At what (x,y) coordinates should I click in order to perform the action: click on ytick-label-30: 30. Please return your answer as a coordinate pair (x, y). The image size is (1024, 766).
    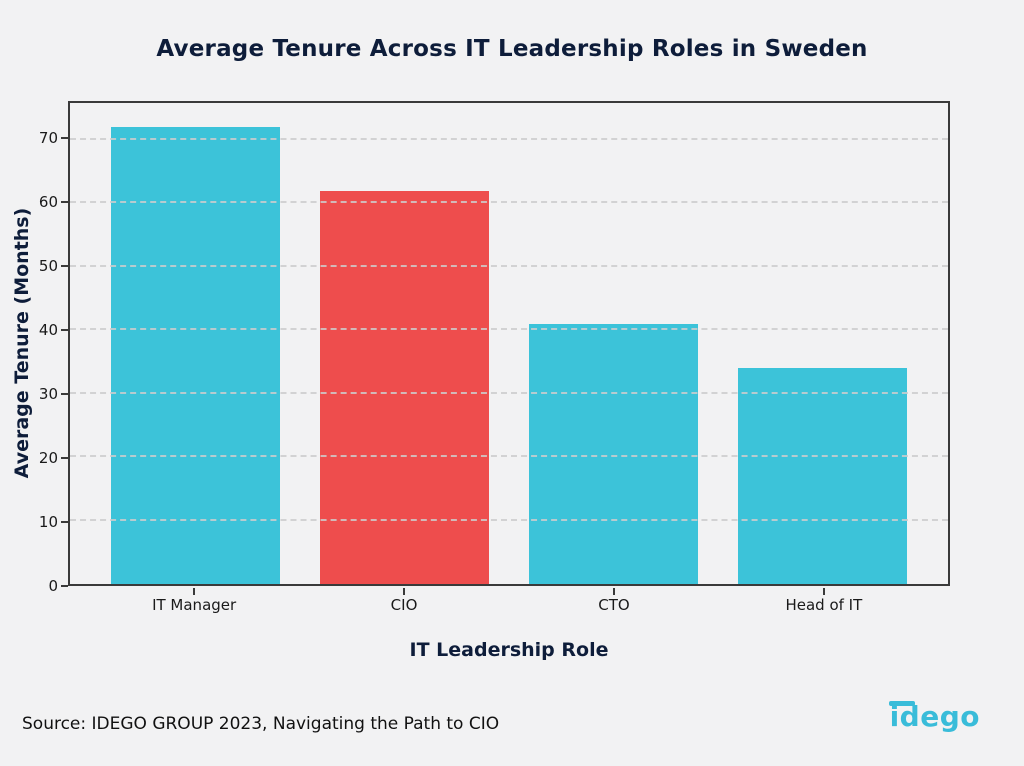
    Looking at the image, I should click on (48, 394).